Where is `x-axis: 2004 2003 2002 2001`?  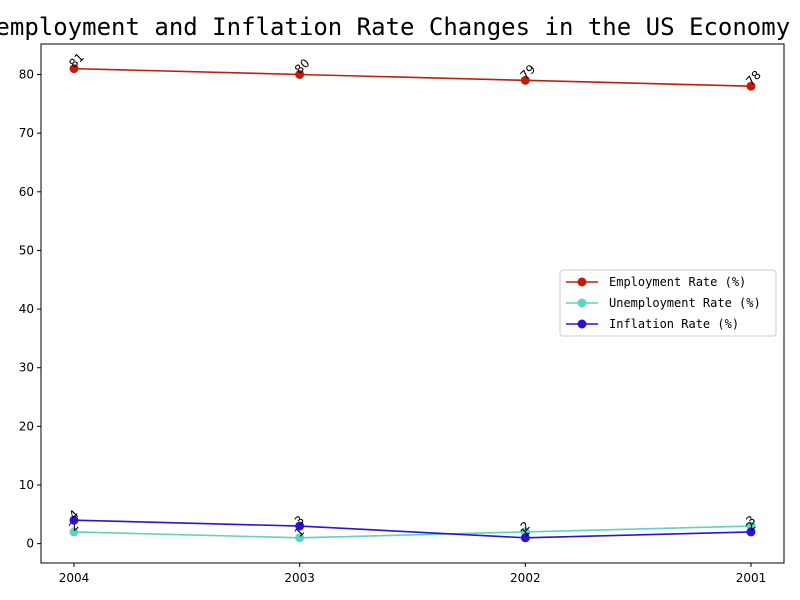 x-axis: 2004 2003 2002 2001 is located at coordinates (413, 574).